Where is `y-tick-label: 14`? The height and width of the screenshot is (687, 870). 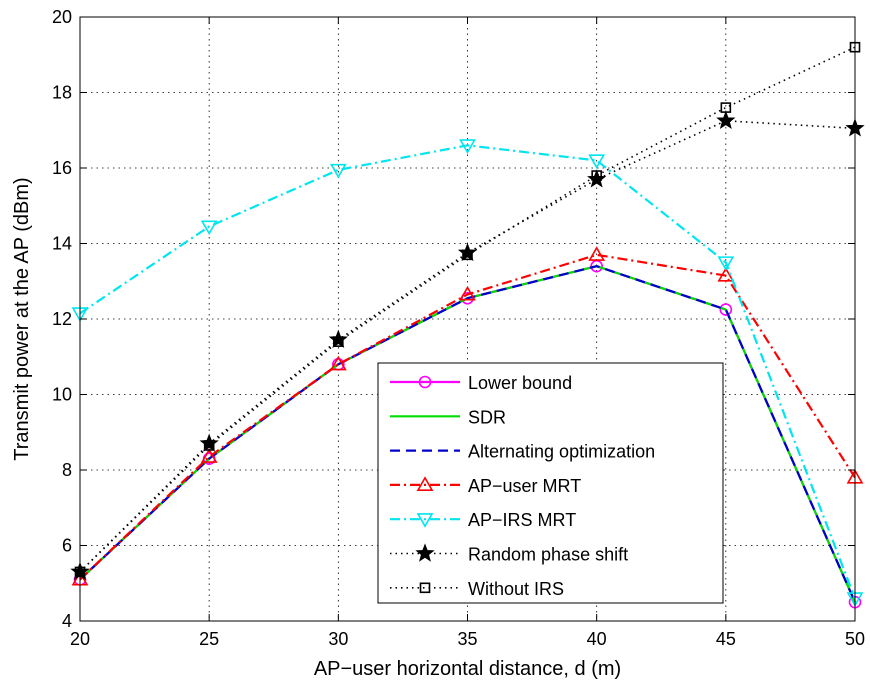 y-tick-label: 14 is located at coordinates (62, 244).